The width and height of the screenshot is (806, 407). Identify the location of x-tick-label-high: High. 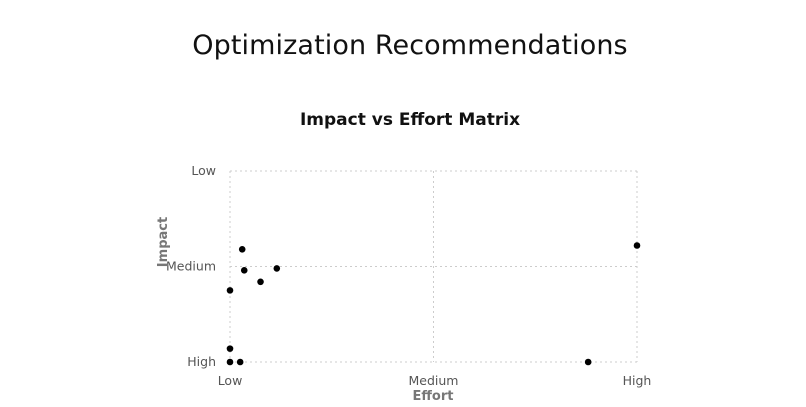
(637, 380).